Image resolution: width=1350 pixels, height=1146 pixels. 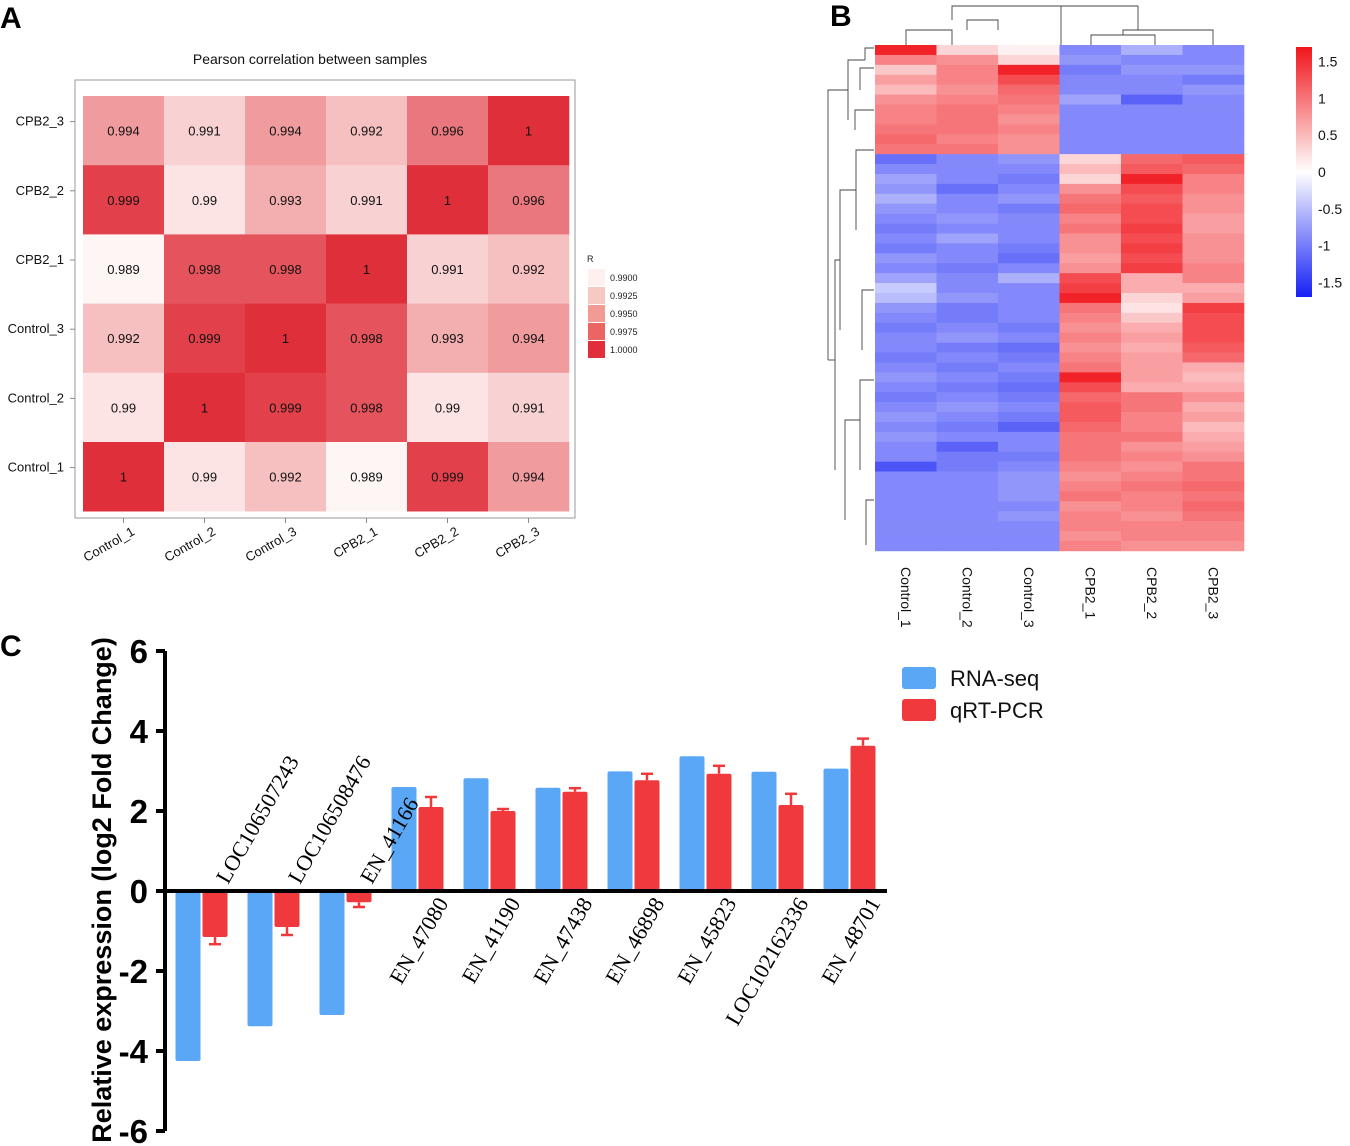 What do you see at coordinates (204, 407) in the screenshot?
I see `correlation-value: 1` at bounding box center [204, 407].